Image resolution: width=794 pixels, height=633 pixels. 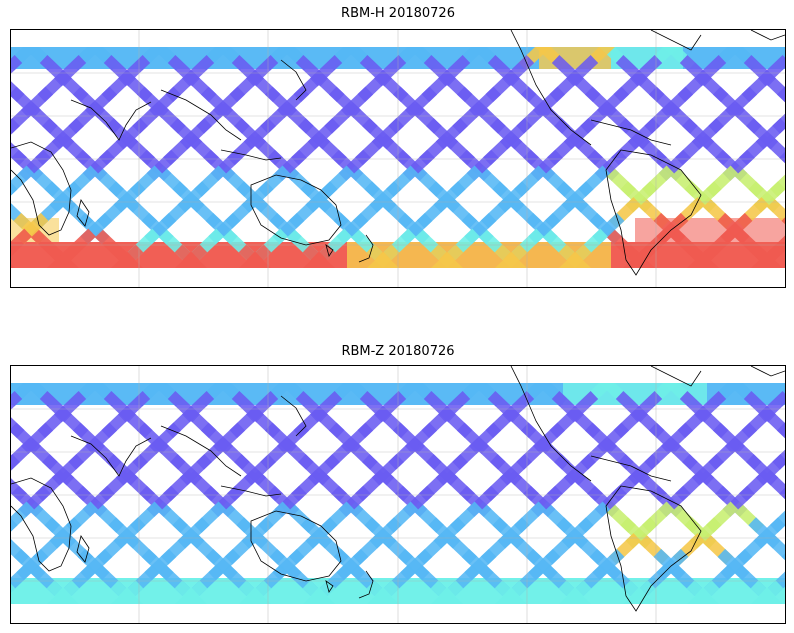 What do you see at coordinates (398, 13) in the screenshot?
I see `panel-title-rbm-h: RBM-H 20180726` at bounding box center [398, 13].